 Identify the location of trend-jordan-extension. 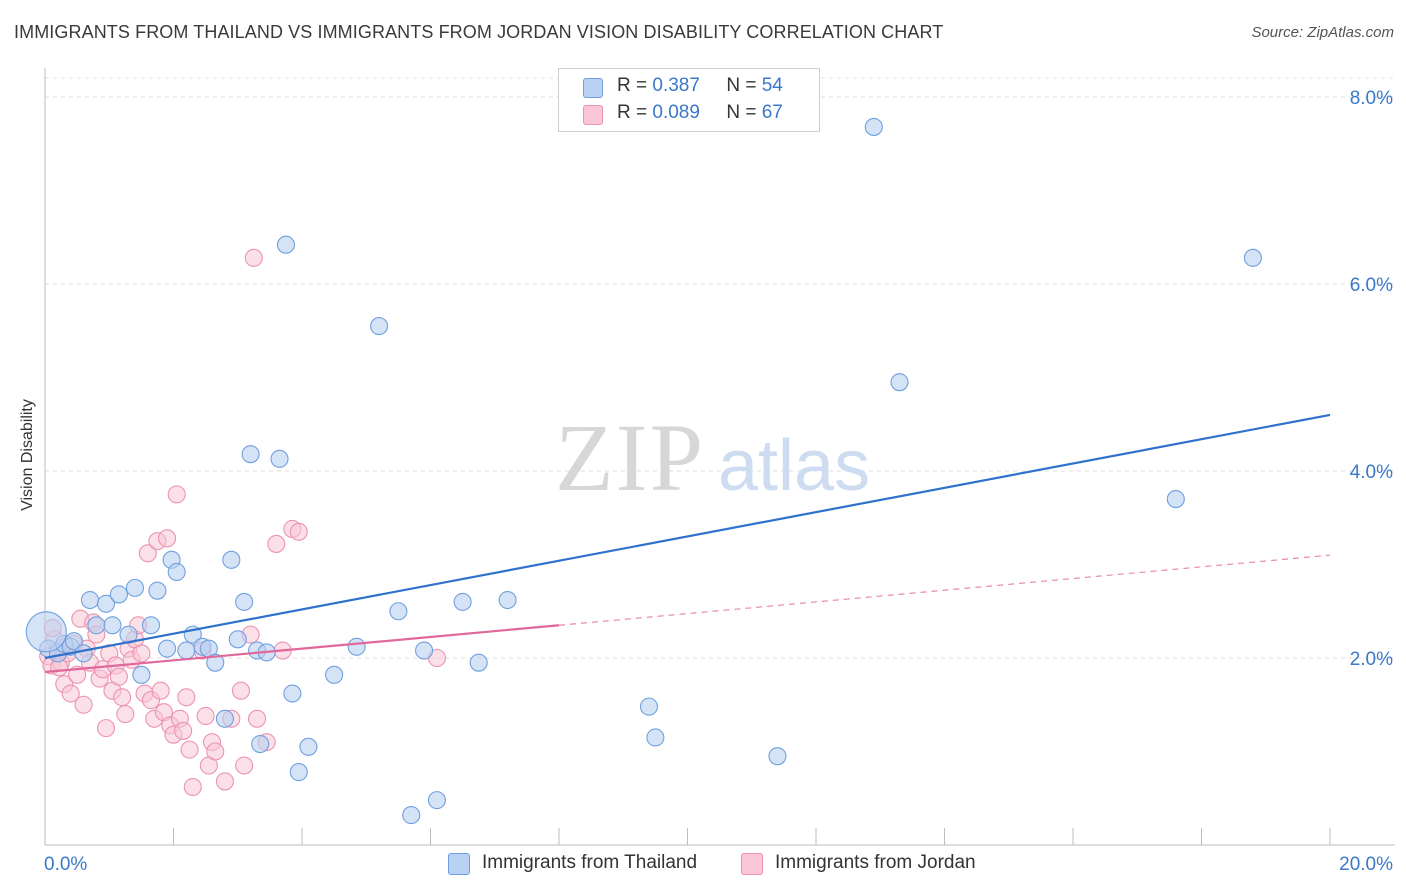
(944, 590).